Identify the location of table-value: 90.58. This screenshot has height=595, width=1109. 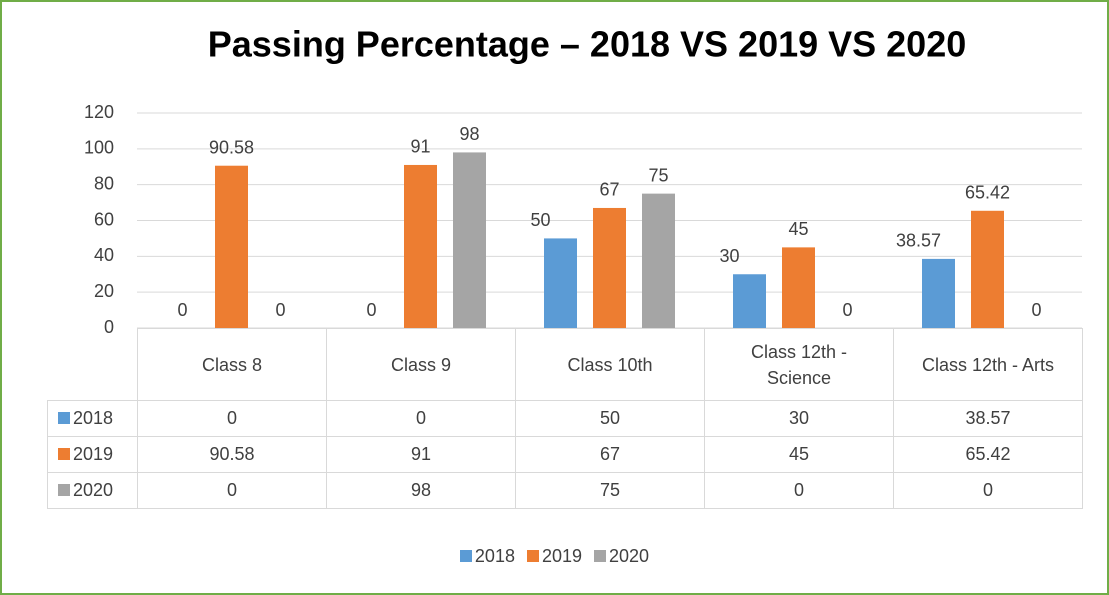
(232, 454).